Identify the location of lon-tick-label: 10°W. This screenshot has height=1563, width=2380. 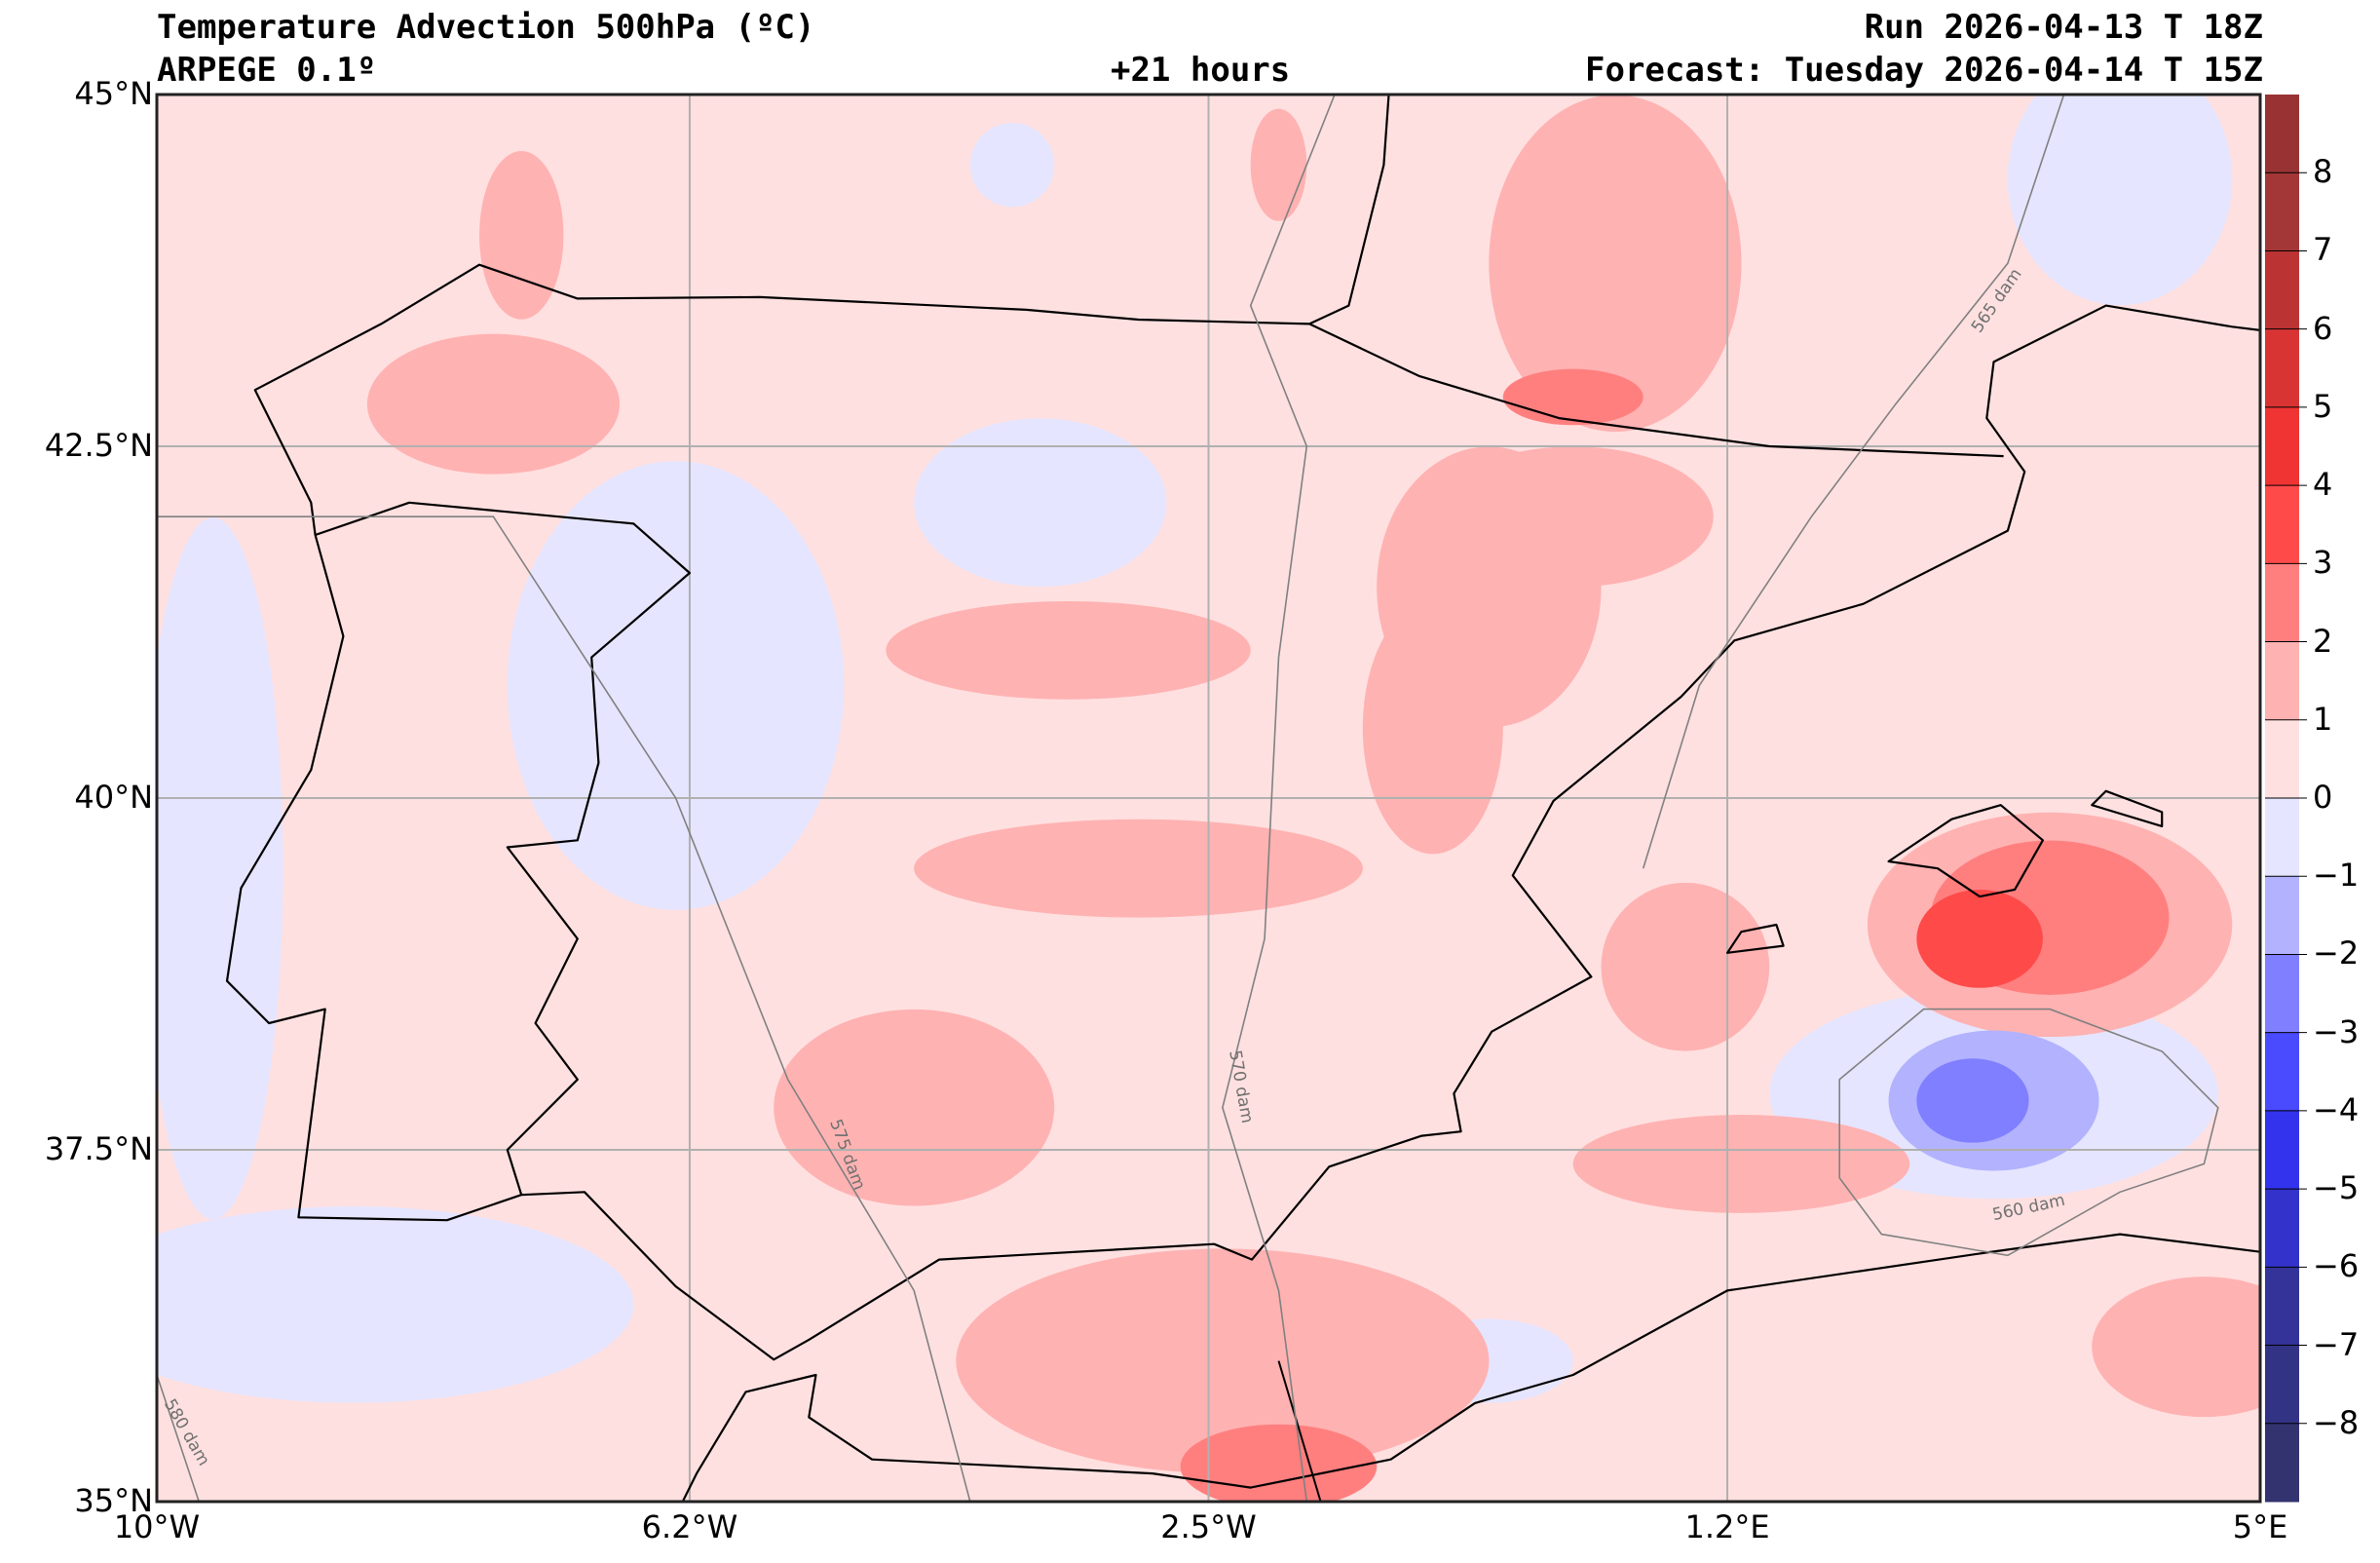
(157, 1526).